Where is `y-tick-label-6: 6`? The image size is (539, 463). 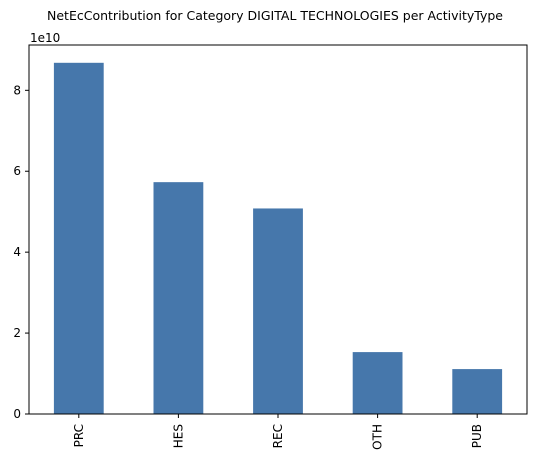
y-tick-label-6: 6 is located at coordinates (17, 171).